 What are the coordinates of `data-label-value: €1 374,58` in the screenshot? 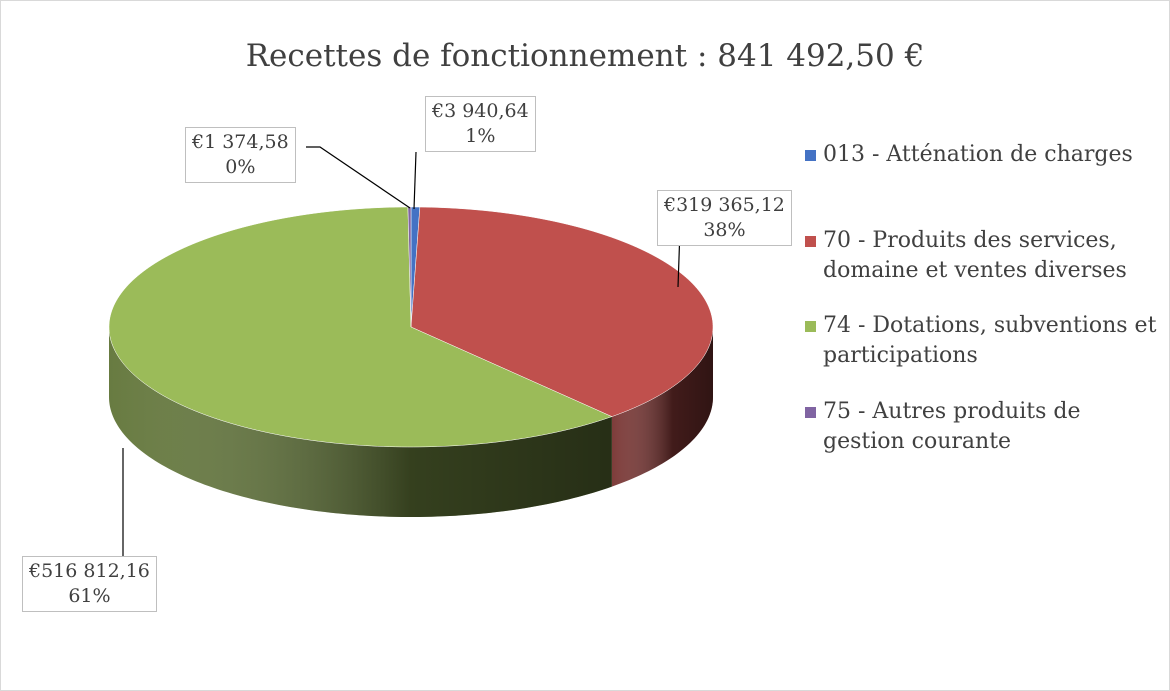 It's located at (240, 142).